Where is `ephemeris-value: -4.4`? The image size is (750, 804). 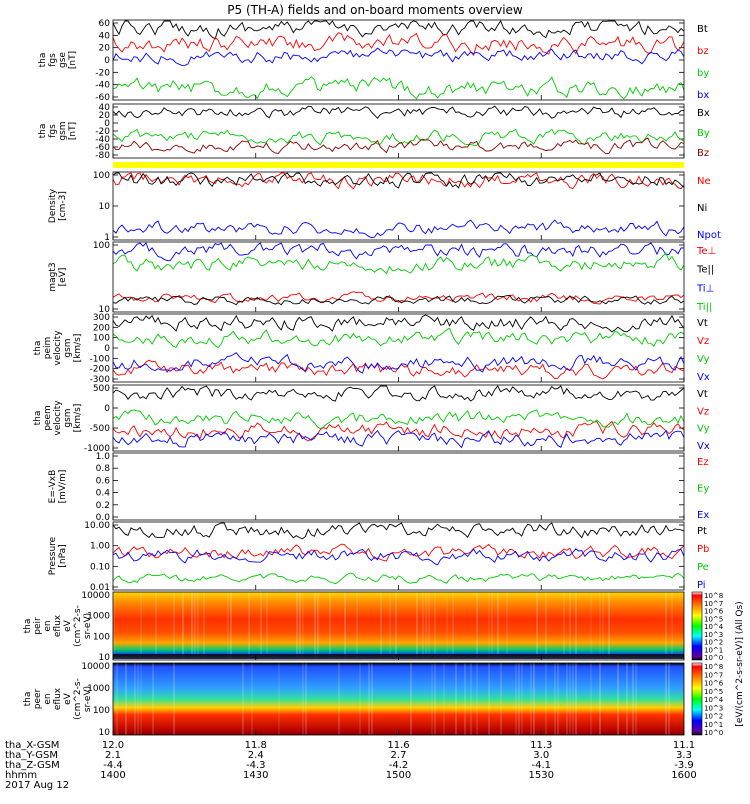 ephemeris-value: -4.4 is located at coordinates (113, 765).